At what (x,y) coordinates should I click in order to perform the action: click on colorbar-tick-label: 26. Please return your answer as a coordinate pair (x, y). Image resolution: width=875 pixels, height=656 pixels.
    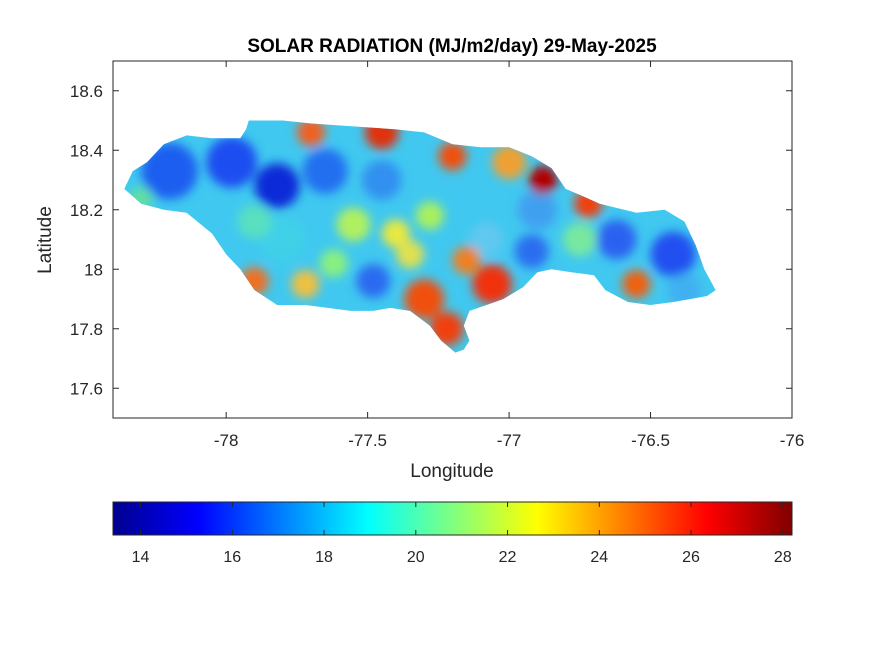
    Looking at the image, I should click on (691, 557).